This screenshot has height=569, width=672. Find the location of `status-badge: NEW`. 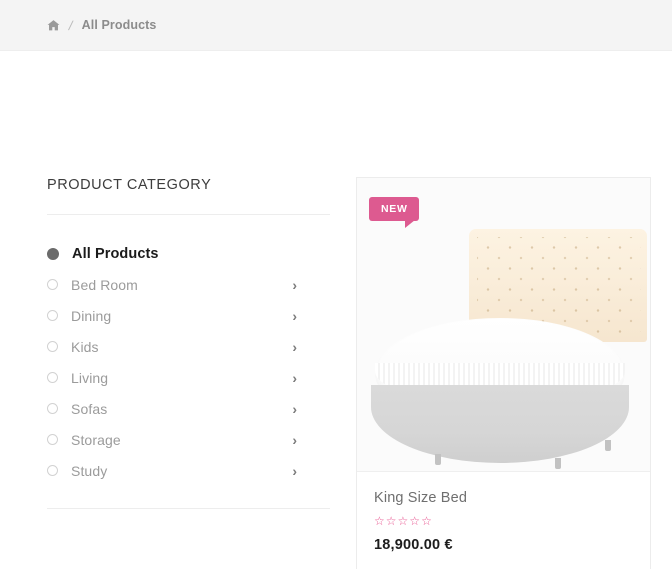

status-badge: NEW is located at coordinates (394, 212).